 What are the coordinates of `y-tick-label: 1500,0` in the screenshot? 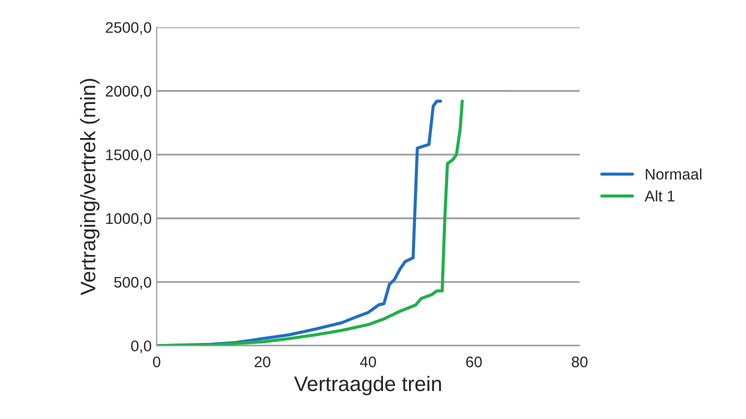 It's located at (129, 155).